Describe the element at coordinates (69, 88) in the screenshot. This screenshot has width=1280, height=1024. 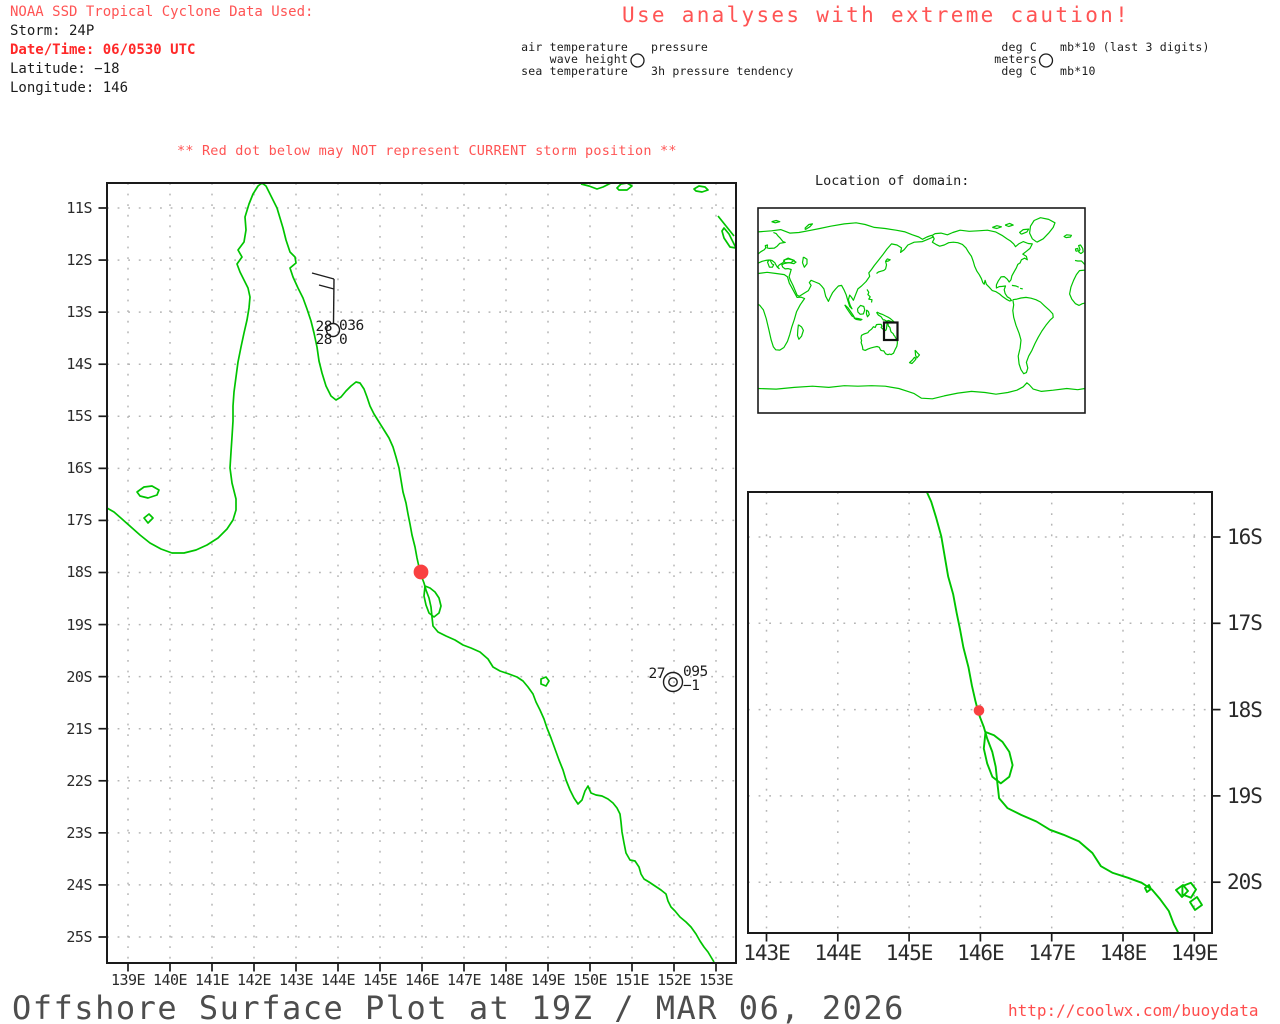
I see `storm-longitude: Longitude: 146` at that location.